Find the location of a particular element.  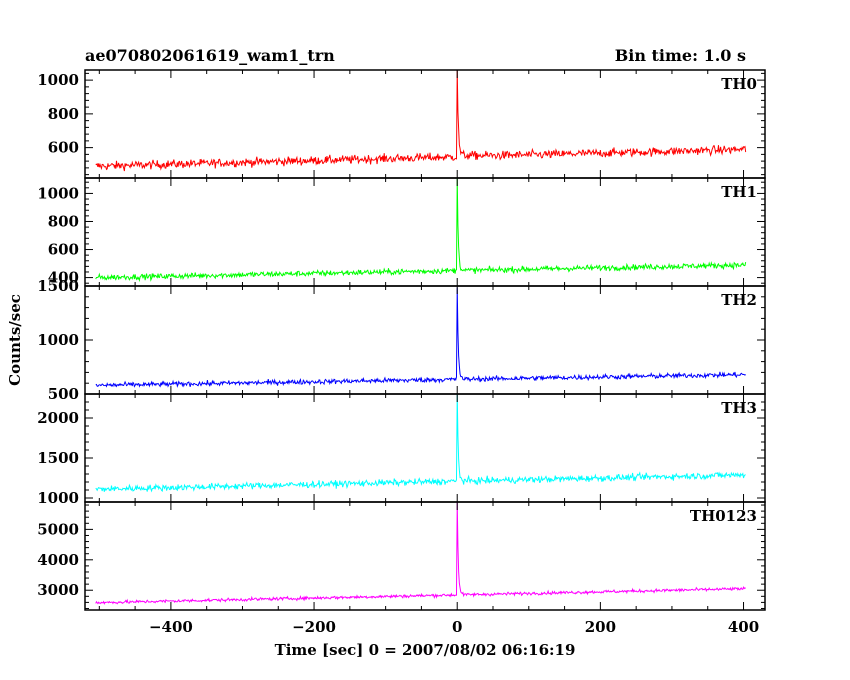

y-tick-label: 400 is located at coordinates (63, 278).